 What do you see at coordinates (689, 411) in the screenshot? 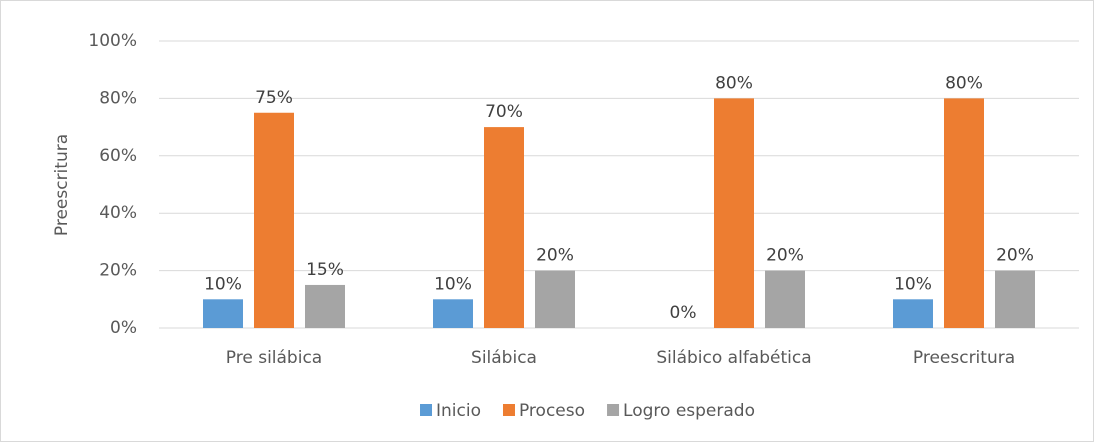
I see `legend-label: Logro esperado` at bounding box center [689, 411].